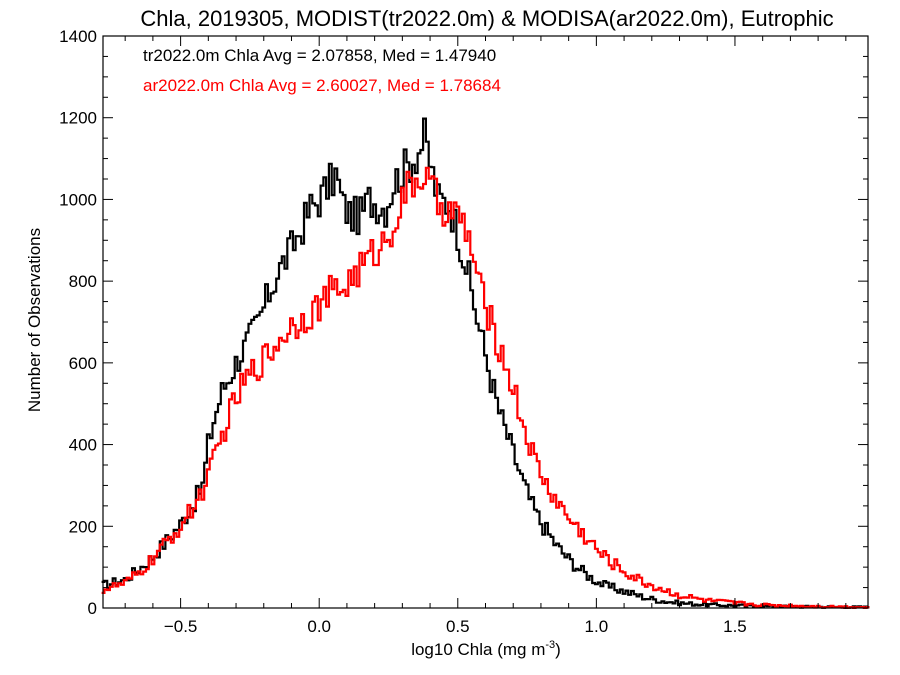 Image resolution: width=900 pixels, height=675 pixels. Describe the element at coordinates (83, 445) in the screenshot. I see `y-tick-label: 400` at that location.